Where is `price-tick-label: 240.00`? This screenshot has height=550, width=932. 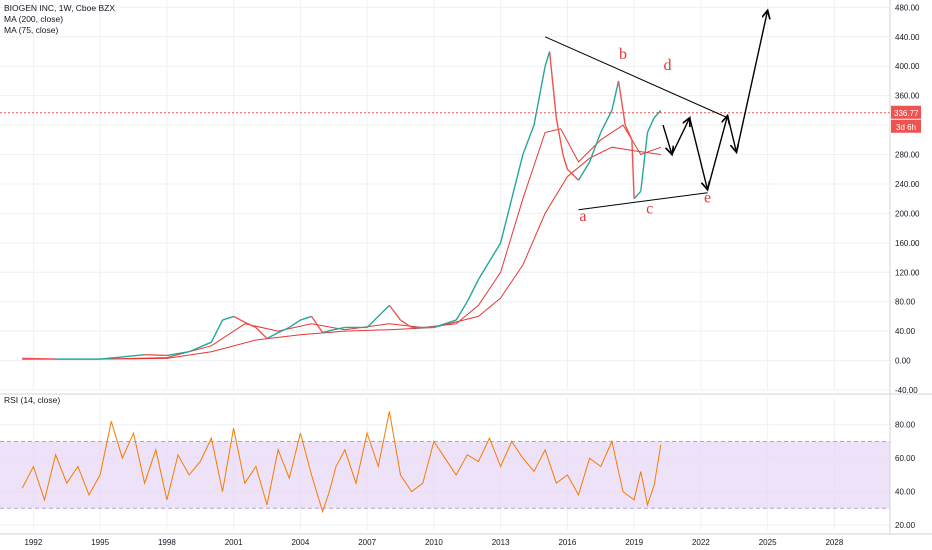
price-tick-label: 240.00 is located at coordinates (907, 184).